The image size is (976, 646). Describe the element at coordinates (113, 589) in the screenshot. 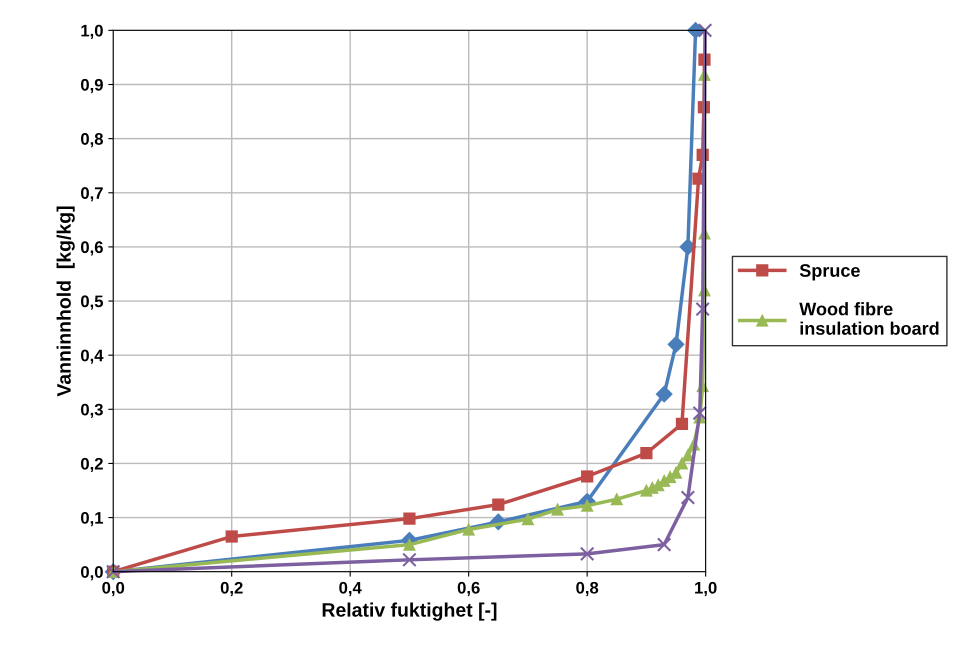

I see `x-tick-label: 0,0` at that location.